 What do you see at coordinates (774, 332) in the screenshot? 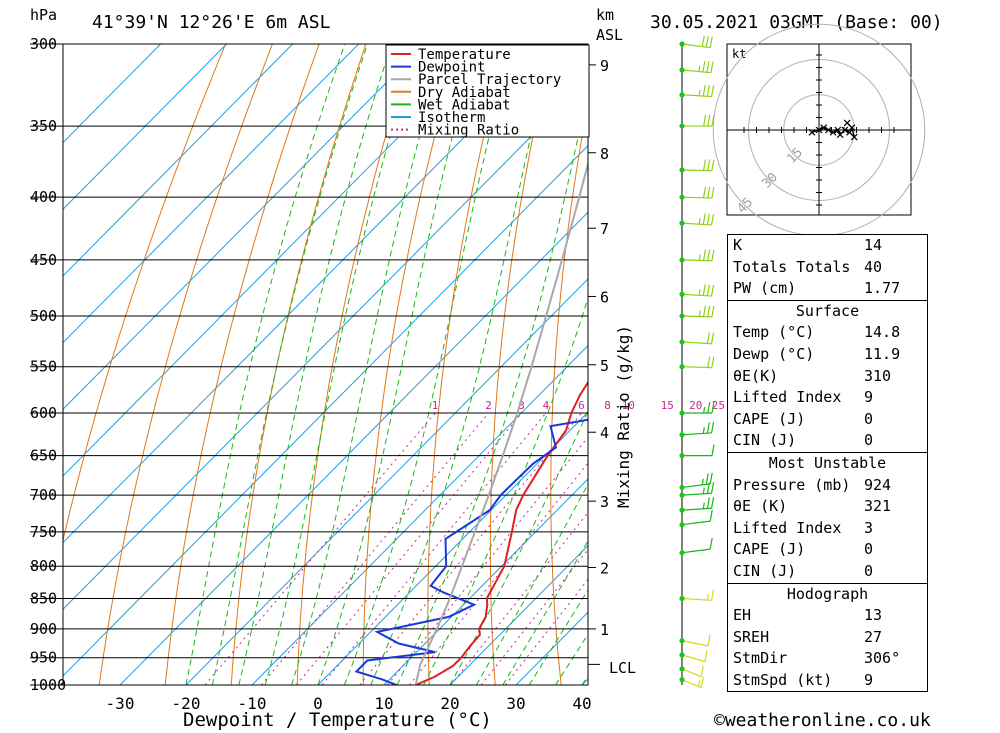
I see `surface-label: Temp (°C)` at bounding box center [774, 332].